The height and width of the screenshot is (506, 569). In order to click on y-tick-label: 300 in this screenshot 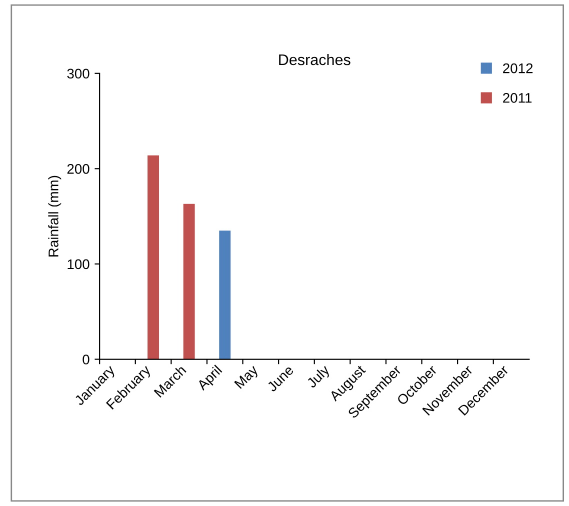, I will do `click(78, 73)`.